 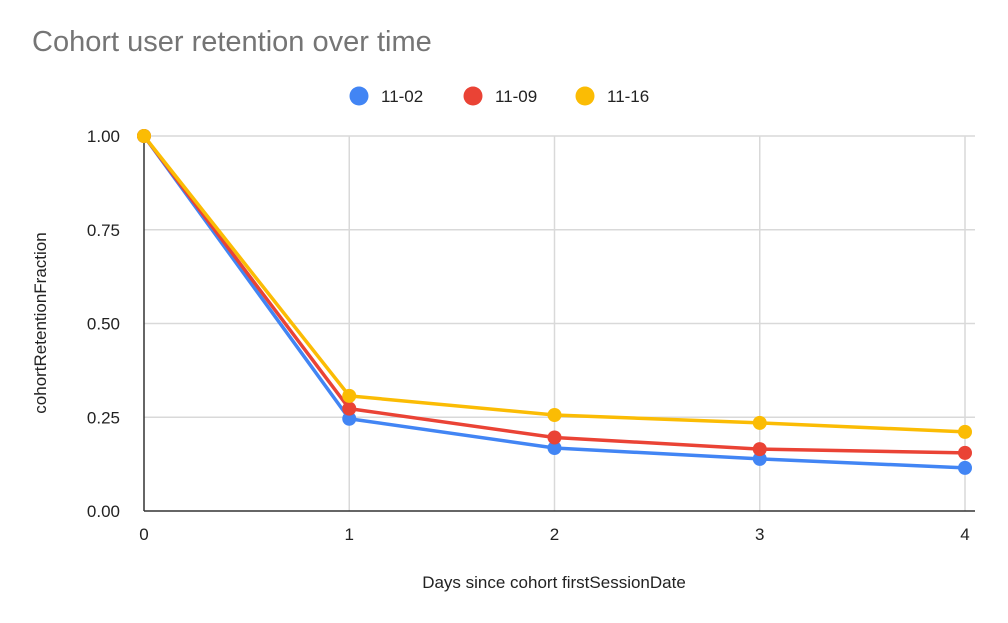 I want to click on legend-label: 11-09, so click(x=516, y=96).